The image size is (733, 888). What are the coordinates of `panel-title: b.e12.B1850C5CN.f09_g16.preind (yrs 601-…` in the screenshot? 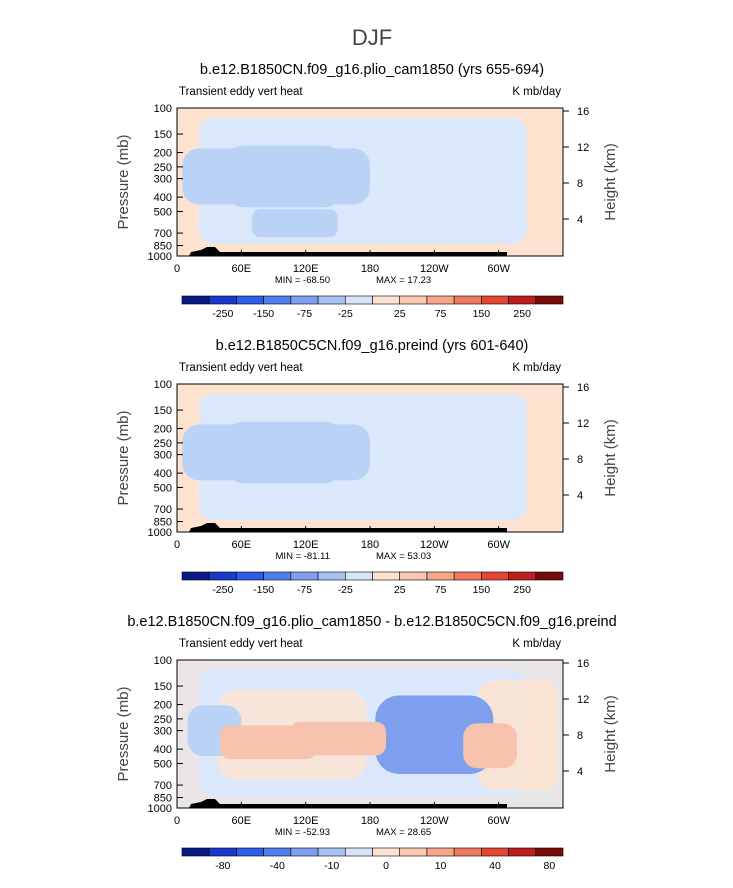 It's located at (372, 346).